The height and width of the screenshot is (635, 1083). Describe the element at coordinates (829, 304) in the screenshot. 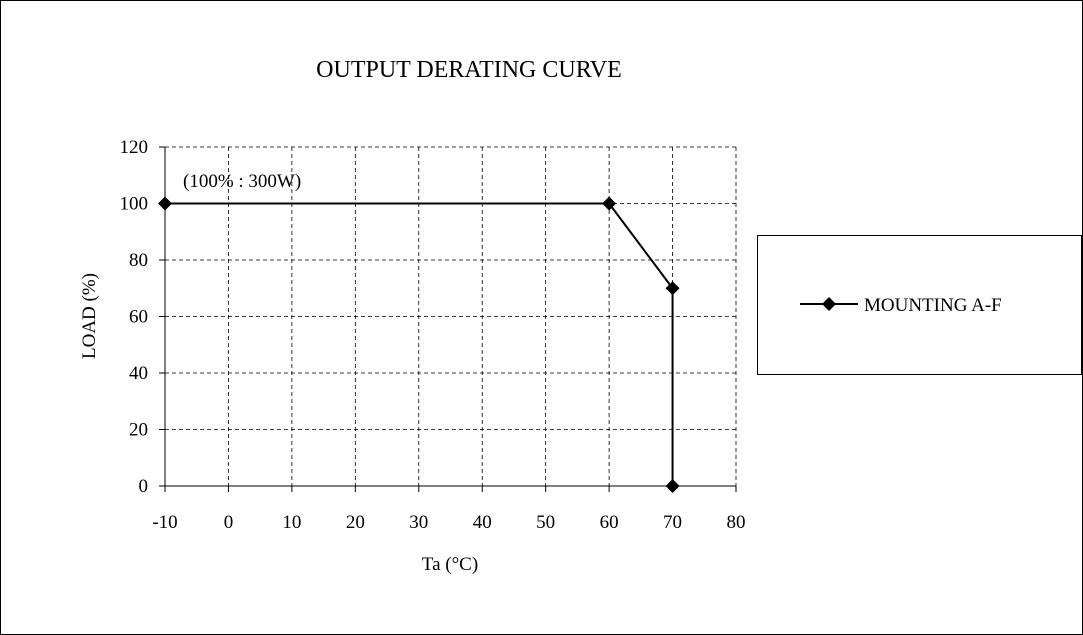

I see `legend-diamond-icon` at that location.